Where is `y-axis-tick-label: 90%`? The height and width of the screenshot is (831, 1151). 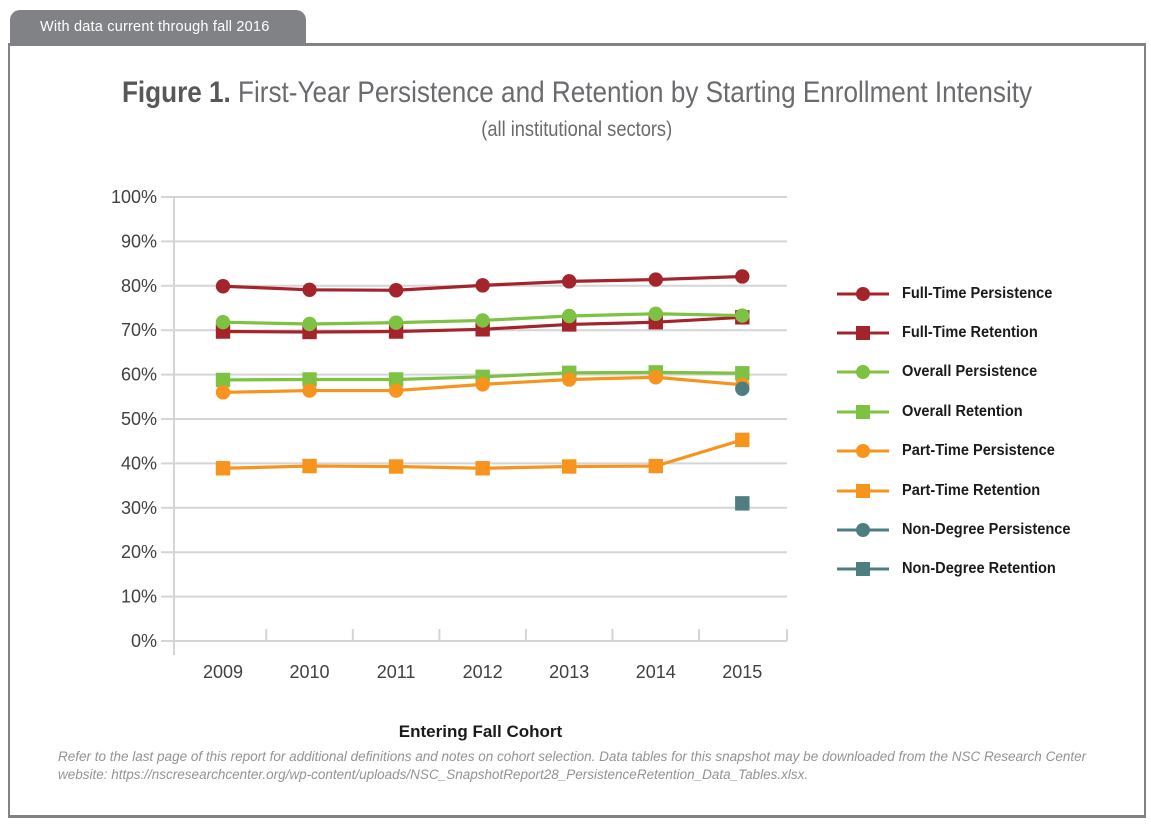
y-axis-tick-label: 90% is located at coordinates (139, 241).